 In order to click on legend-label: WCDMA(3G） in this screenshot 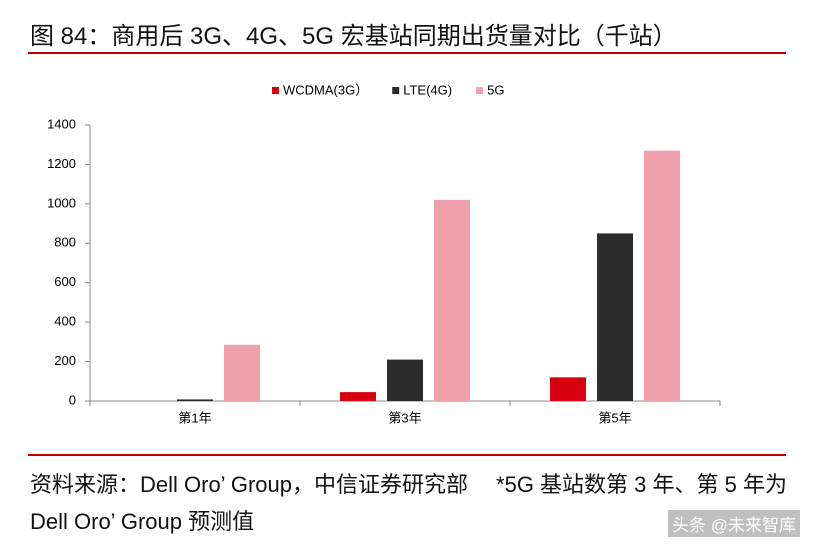, I will do `click(325, 89)`.